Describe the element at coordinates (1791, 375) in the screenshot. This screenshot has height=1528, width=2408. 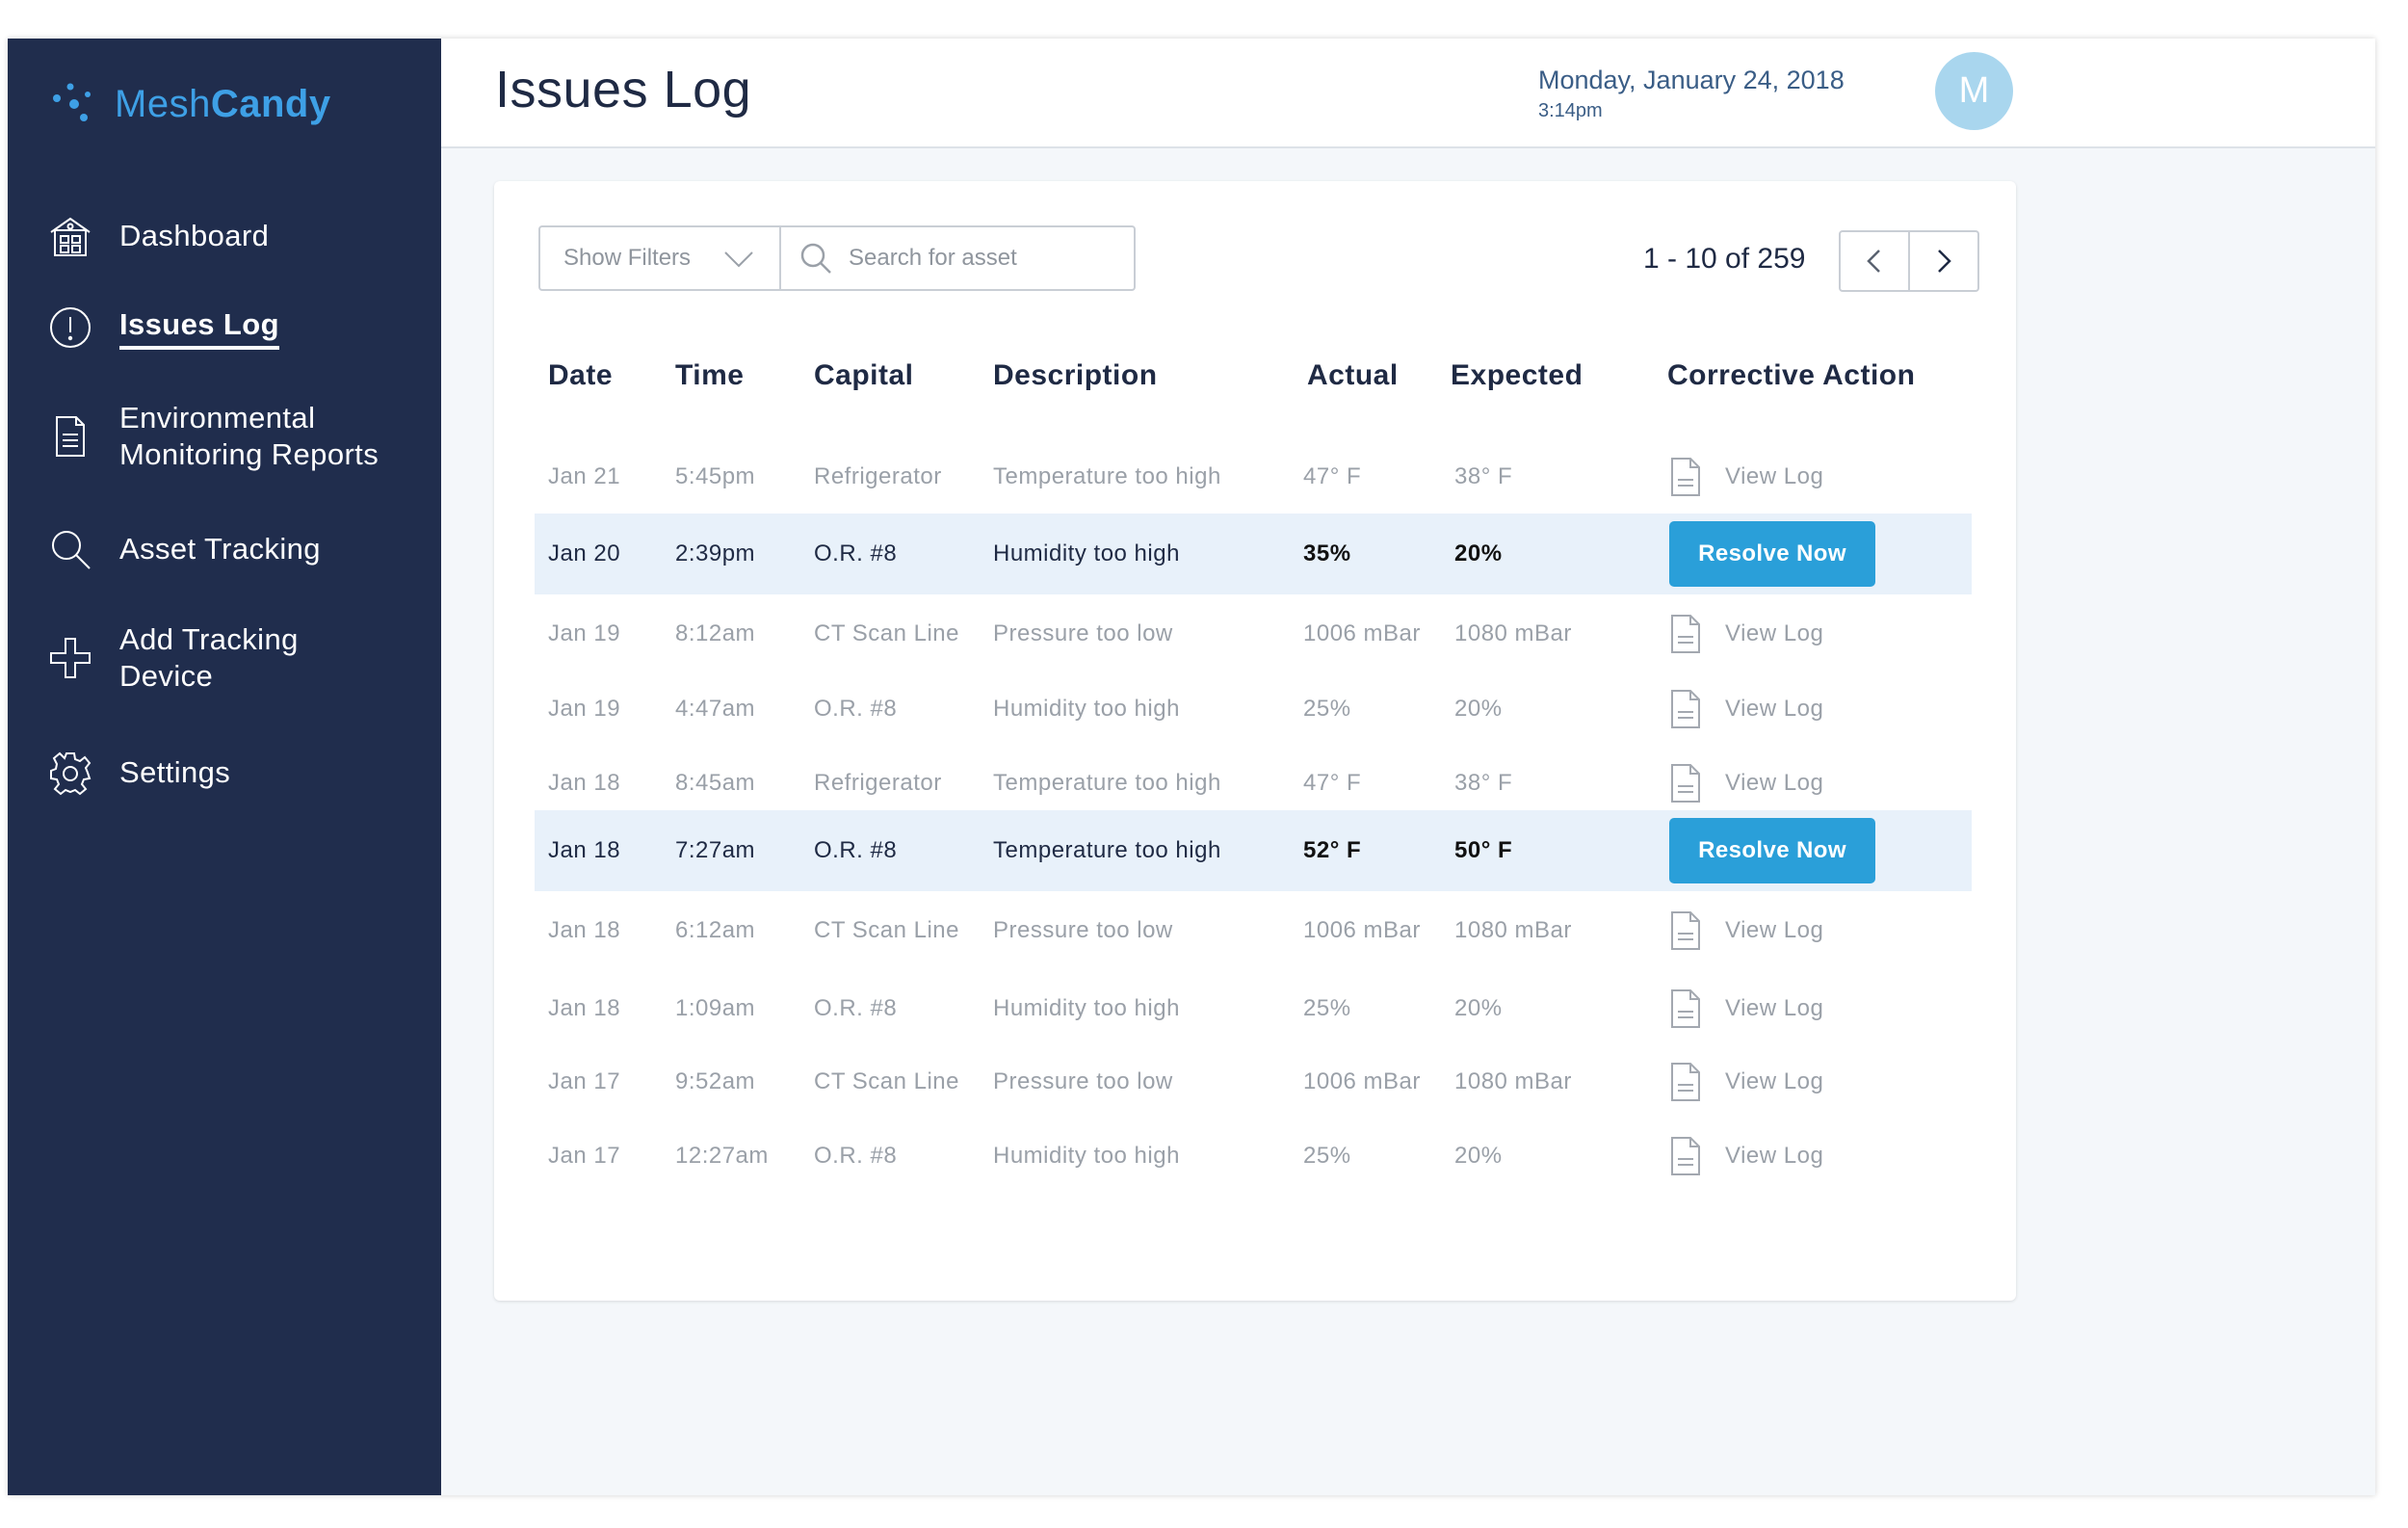
I see `column-header-corrective-action: Corrective Action` at that location.